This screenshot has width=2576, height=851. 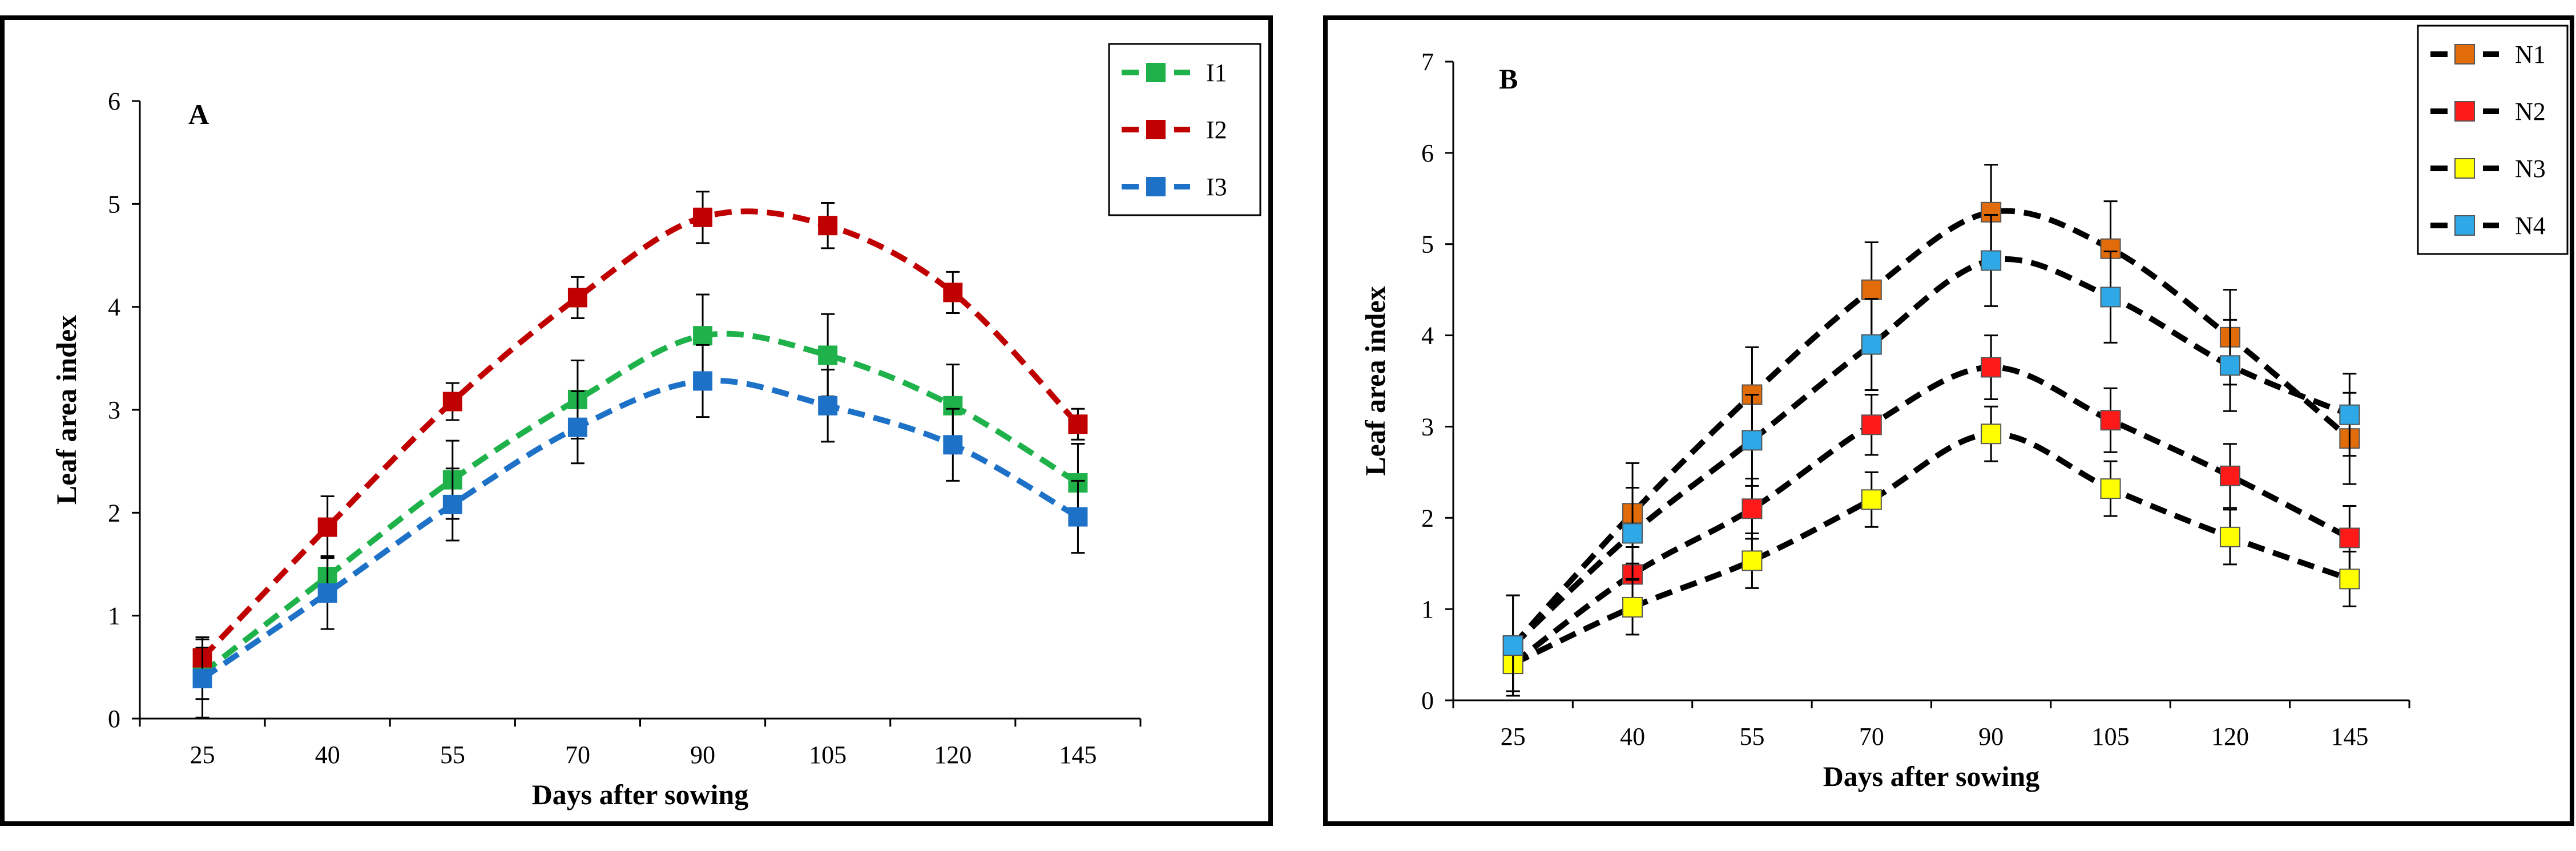 I want to click on legend-label-n3: N3, so click(x=2531, y=169).